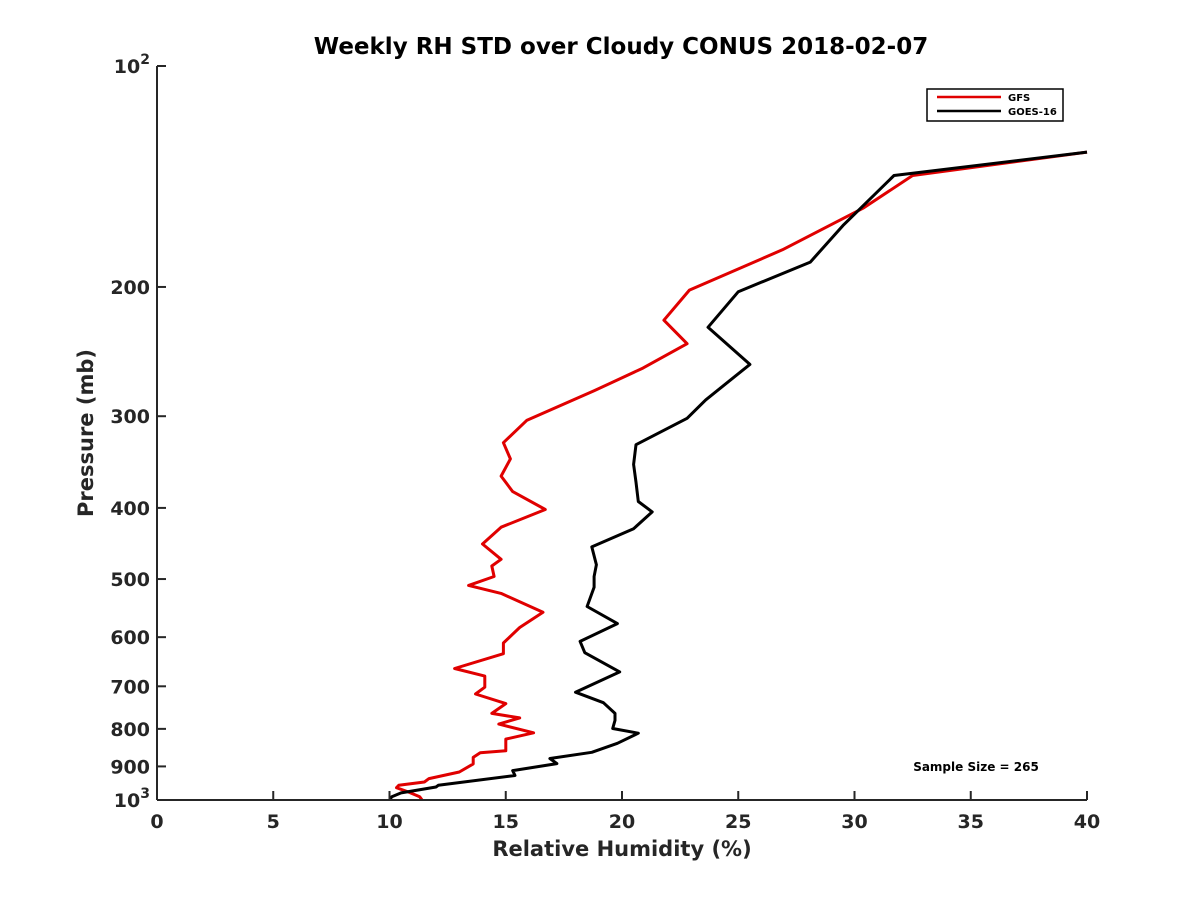 Image resolution: width=1200 pixels, height=900 pixels. I want to click on sample-size-annotation: Sample Size = 265, so click(976, 767).